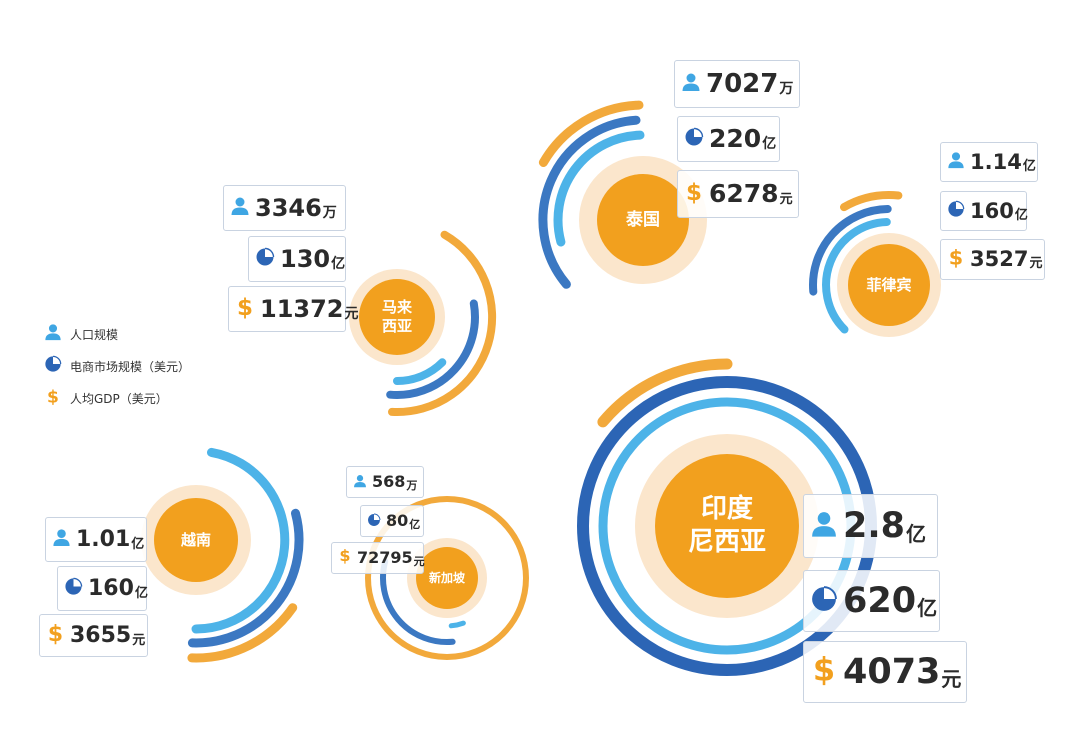 The height and width of the screenshot is (750, 1080). I want to click on indonesia-gdp-ring, so click(665, 393).